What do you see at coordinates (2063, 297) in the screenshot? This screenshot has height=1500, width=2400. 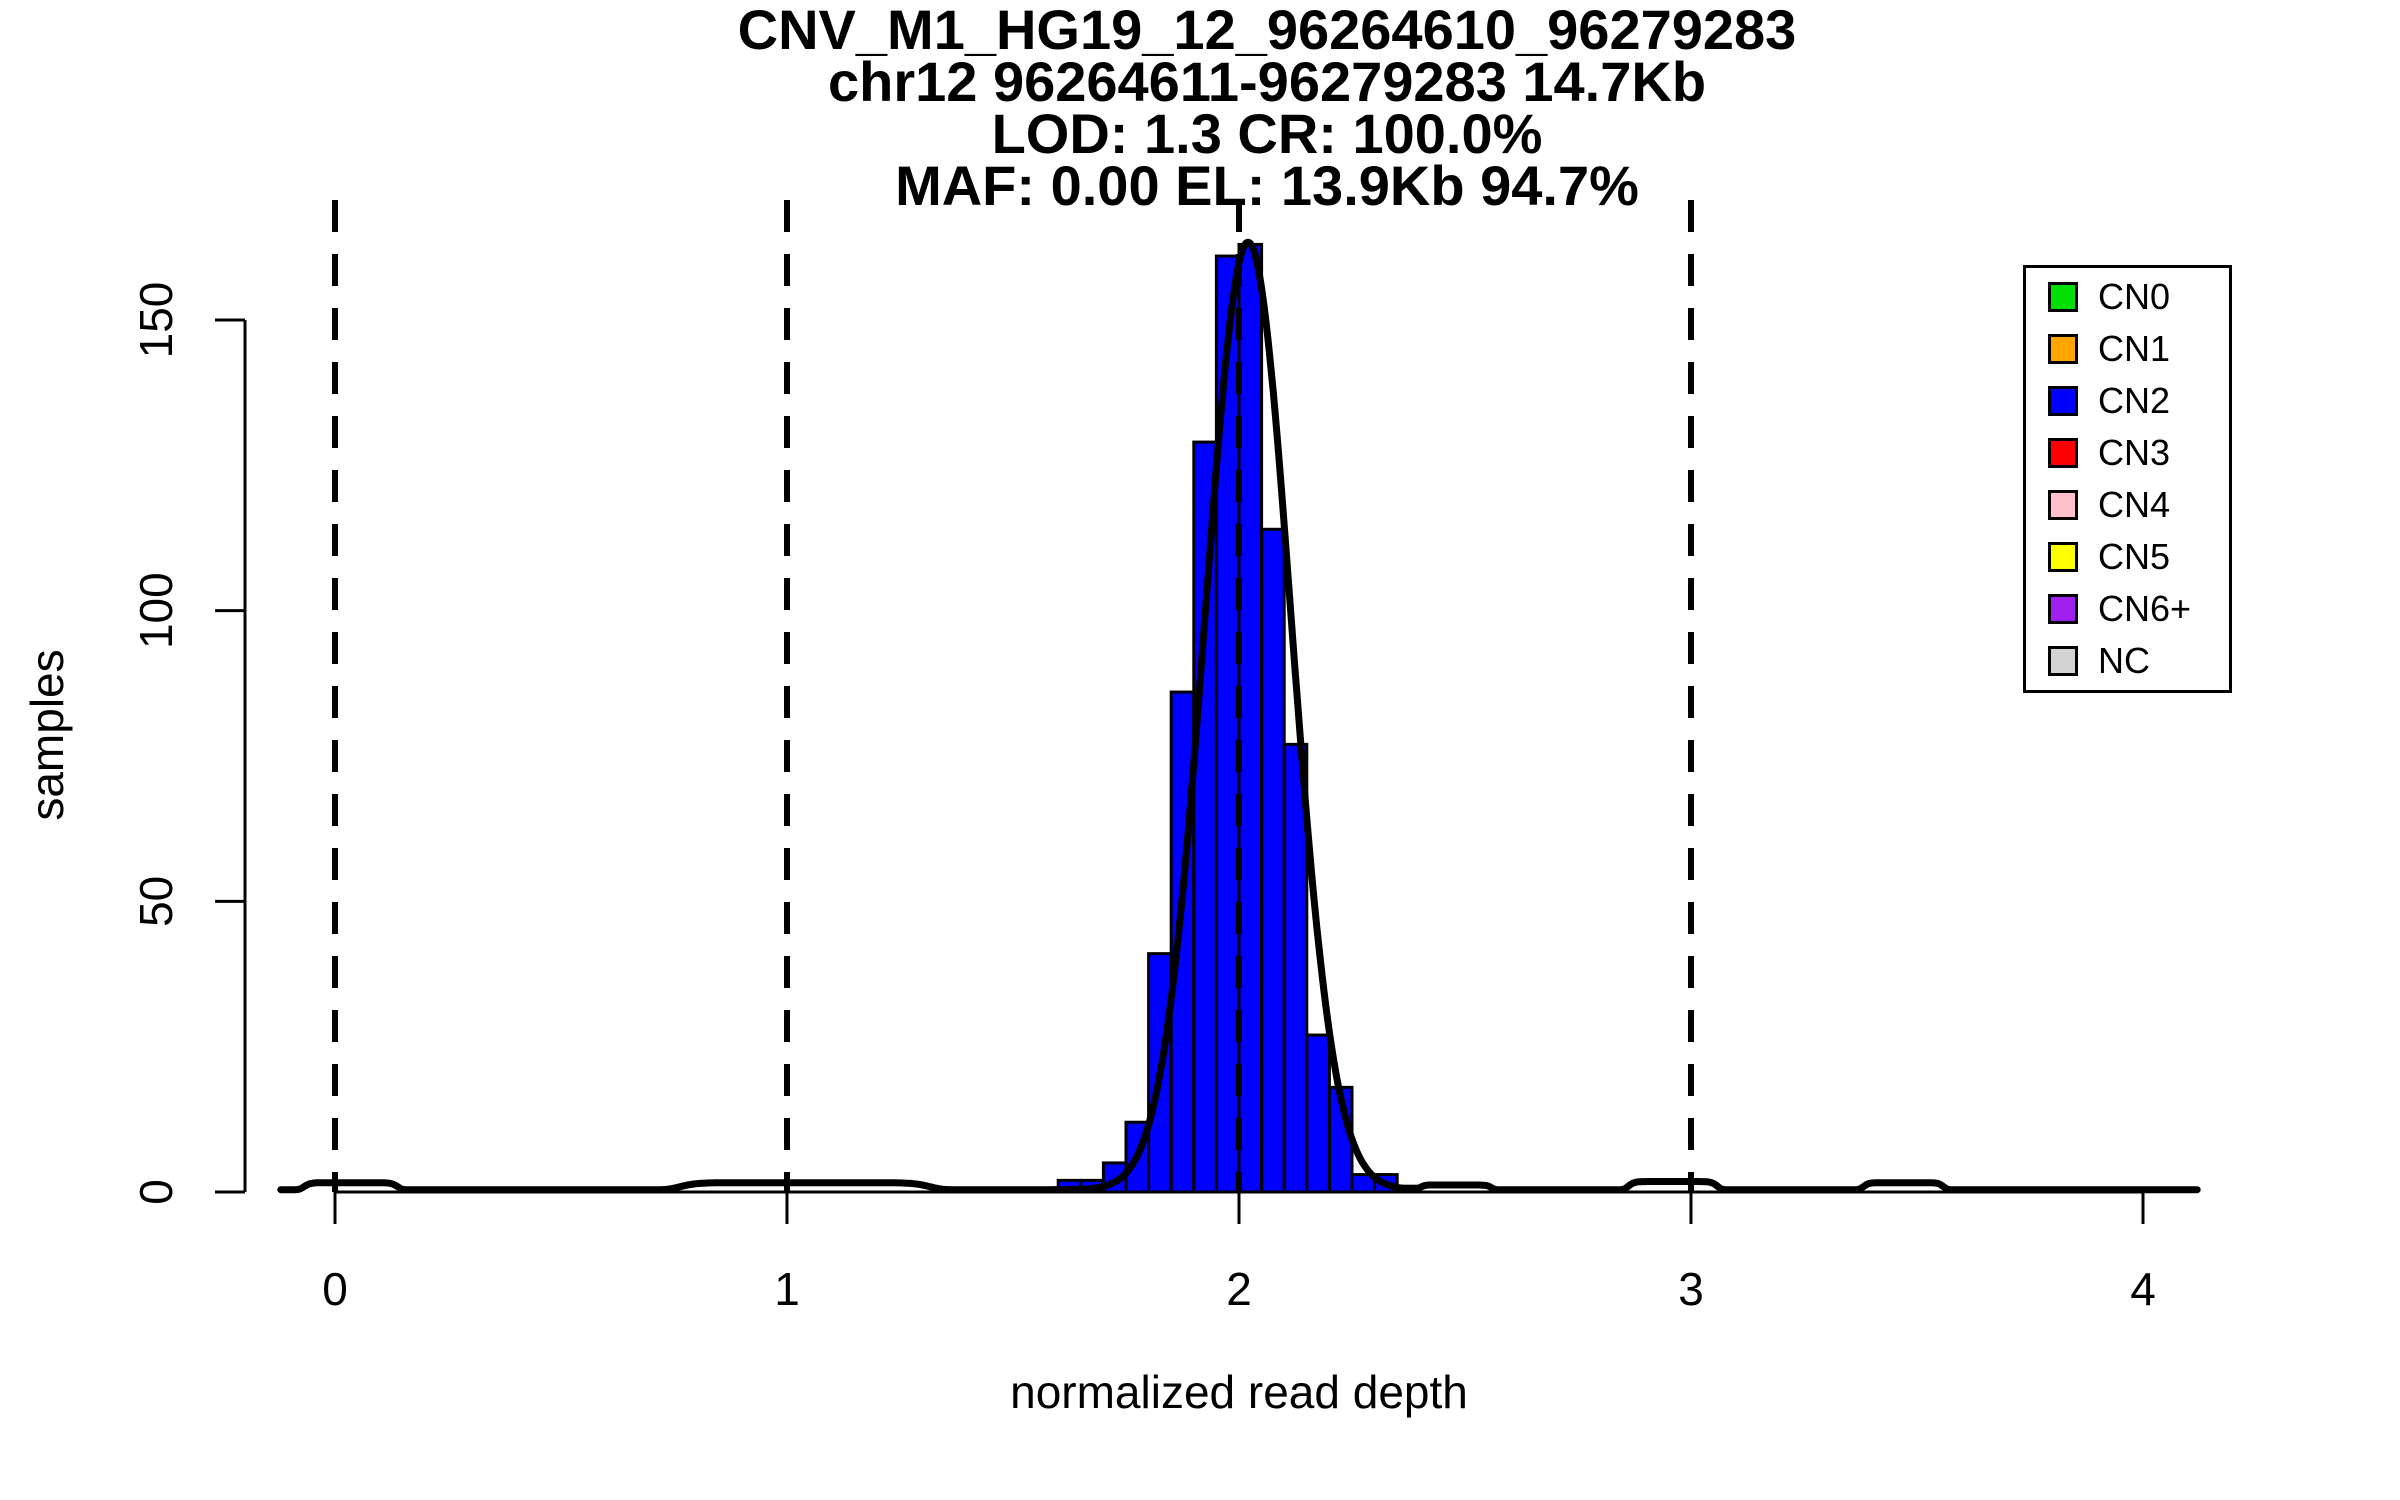 I see `legend-swatch-cn0` at bounding box center [2063, 297].